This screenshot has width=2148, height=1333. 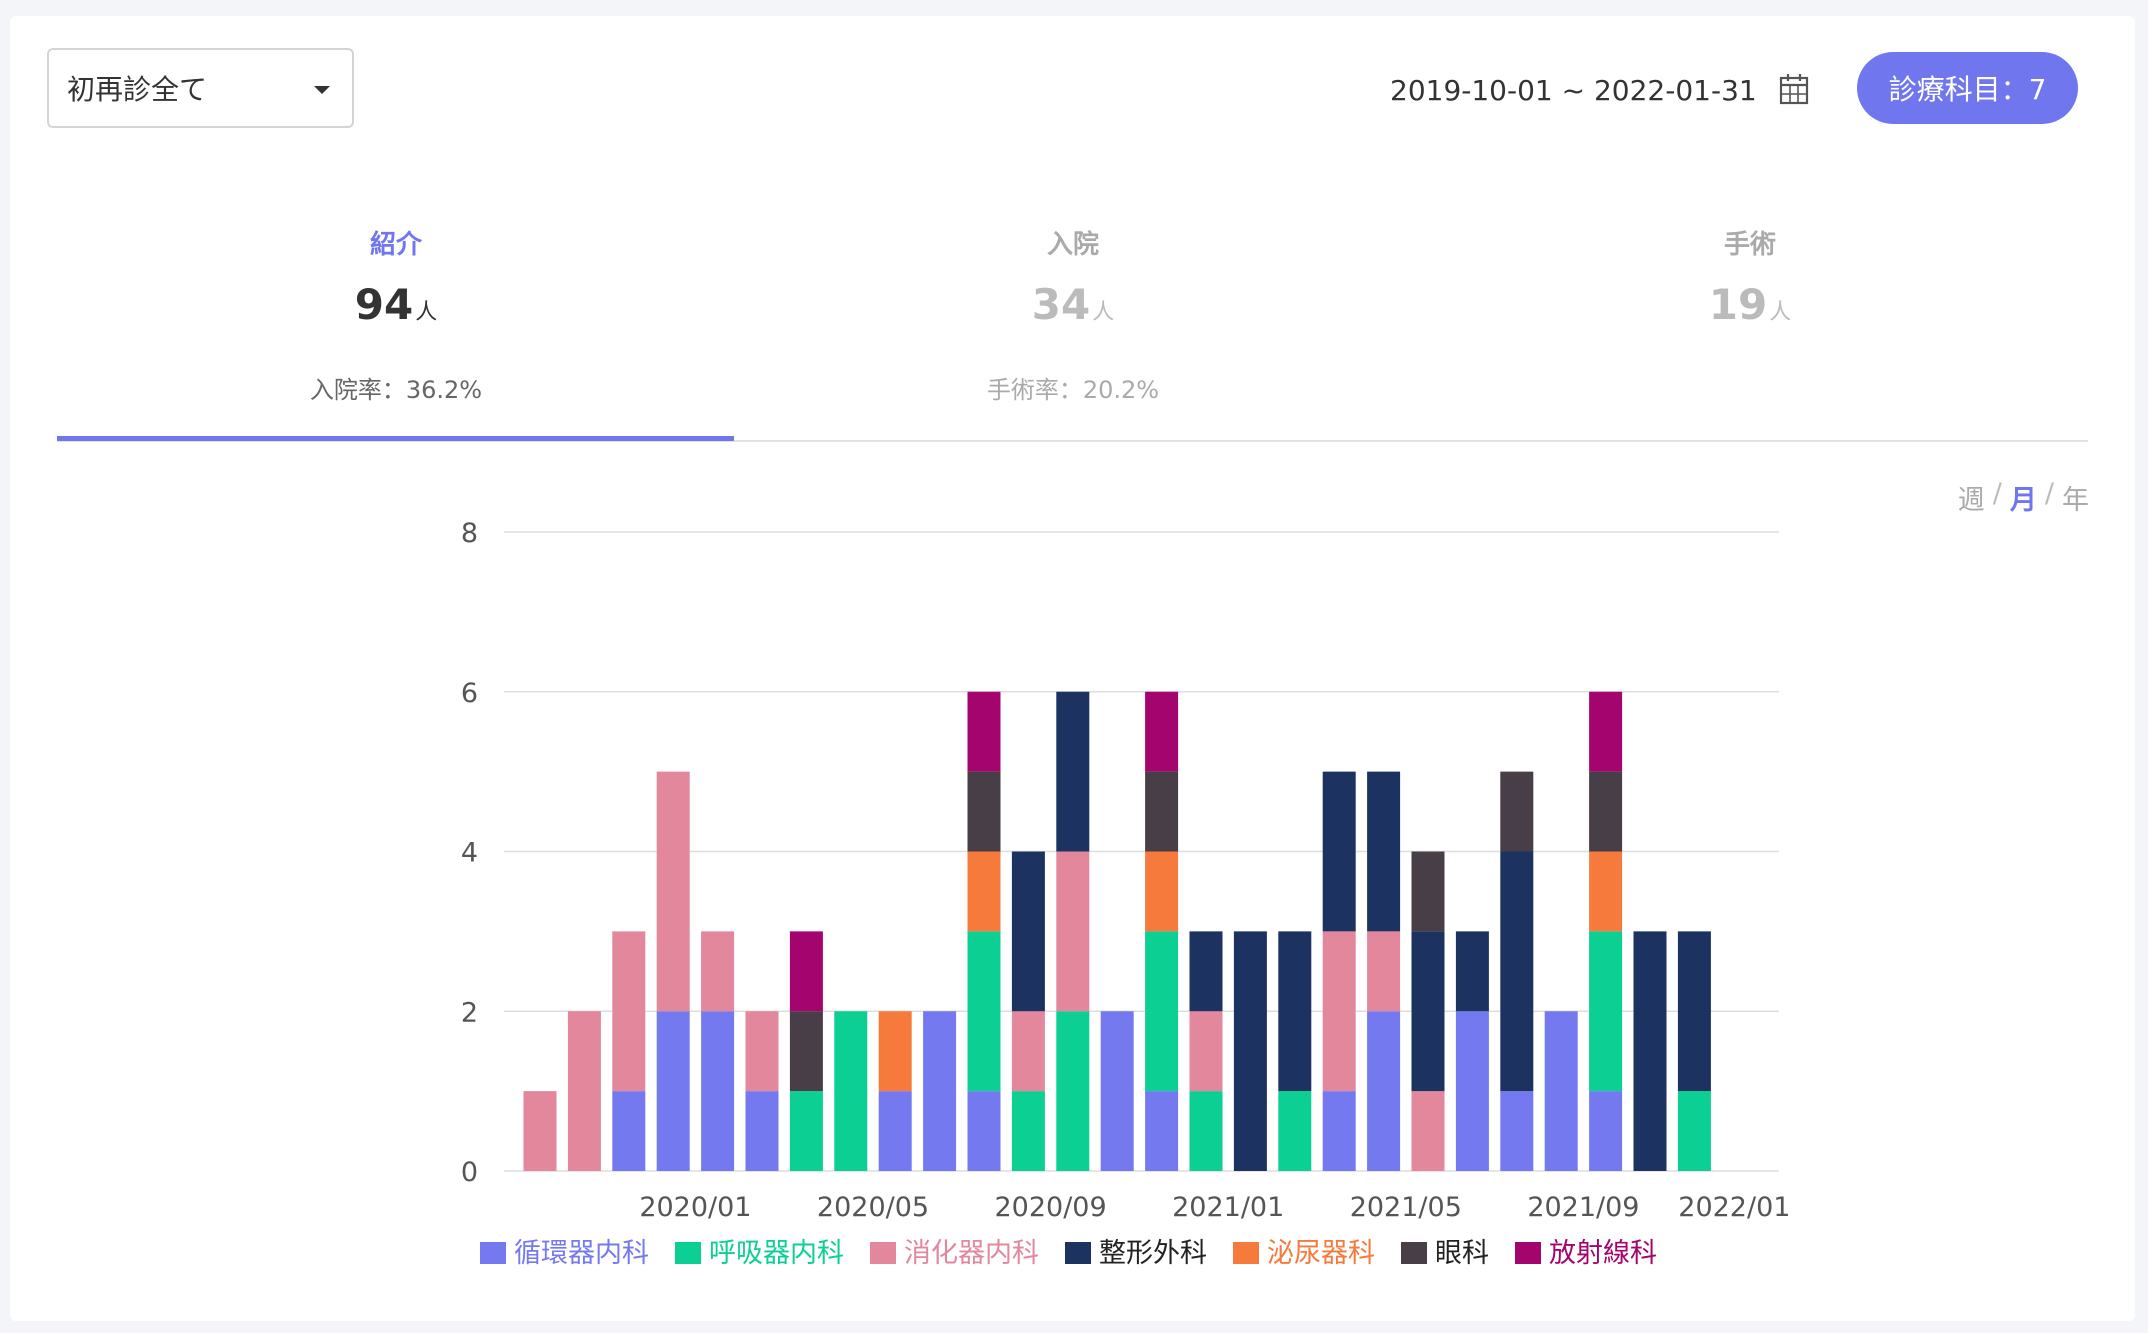 I want to click on x-tick-label: 2021/09, so click(x=1583, y=1207).